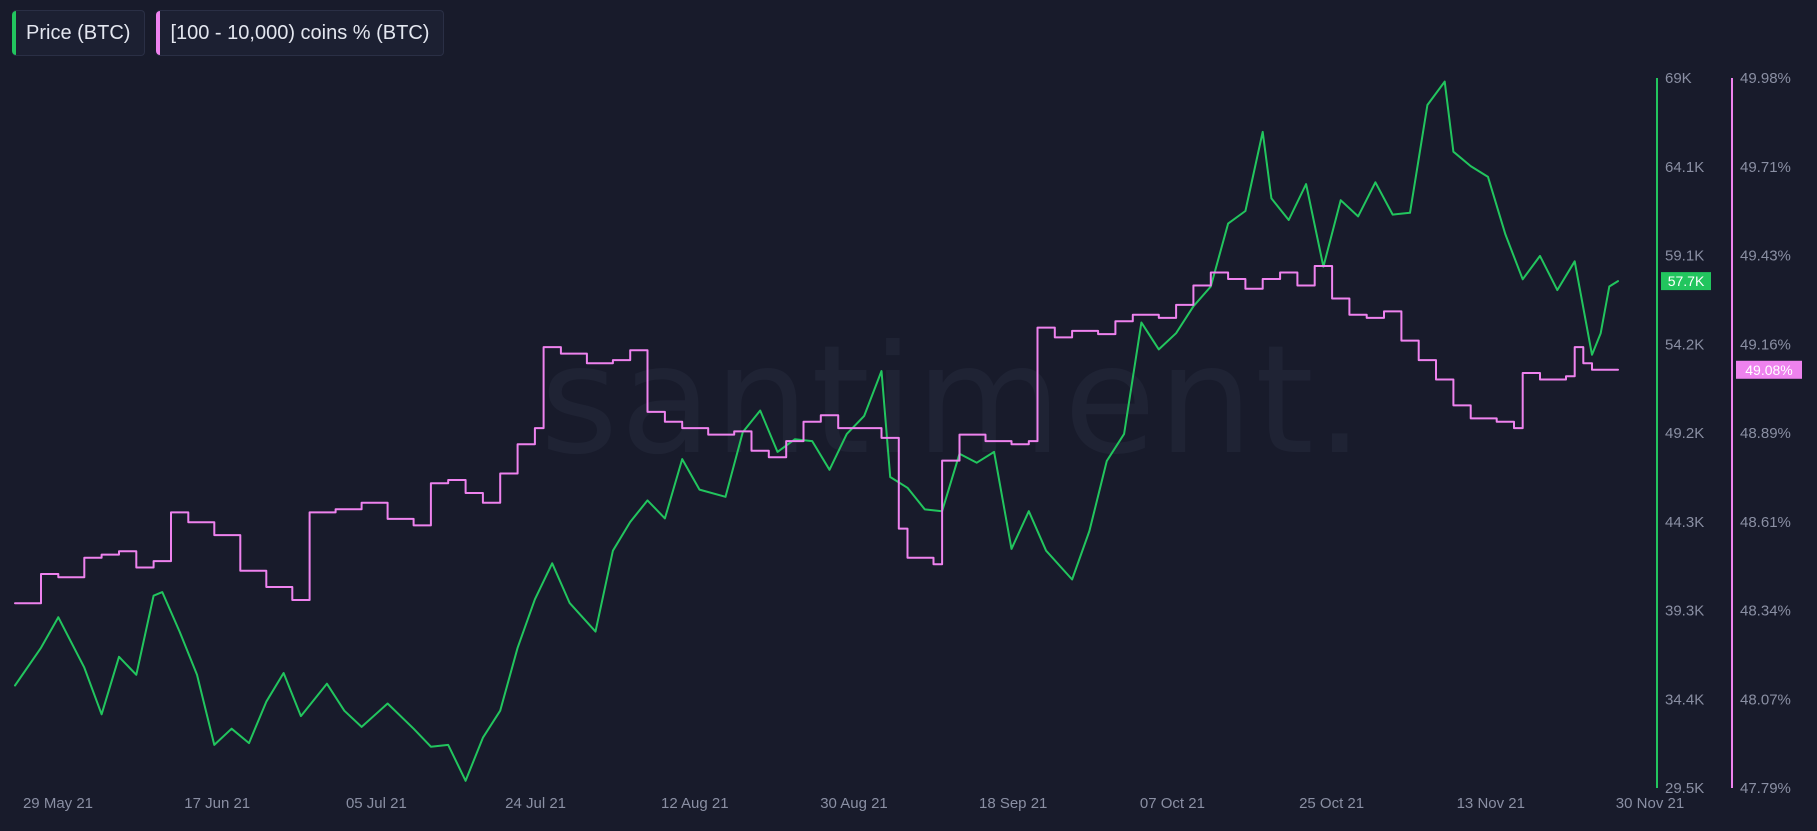  What do you see at coordinates (1678, 78) in the screenshot?
I see `price-axis-tick-label: 69K` at bounding box center [1678, 78].